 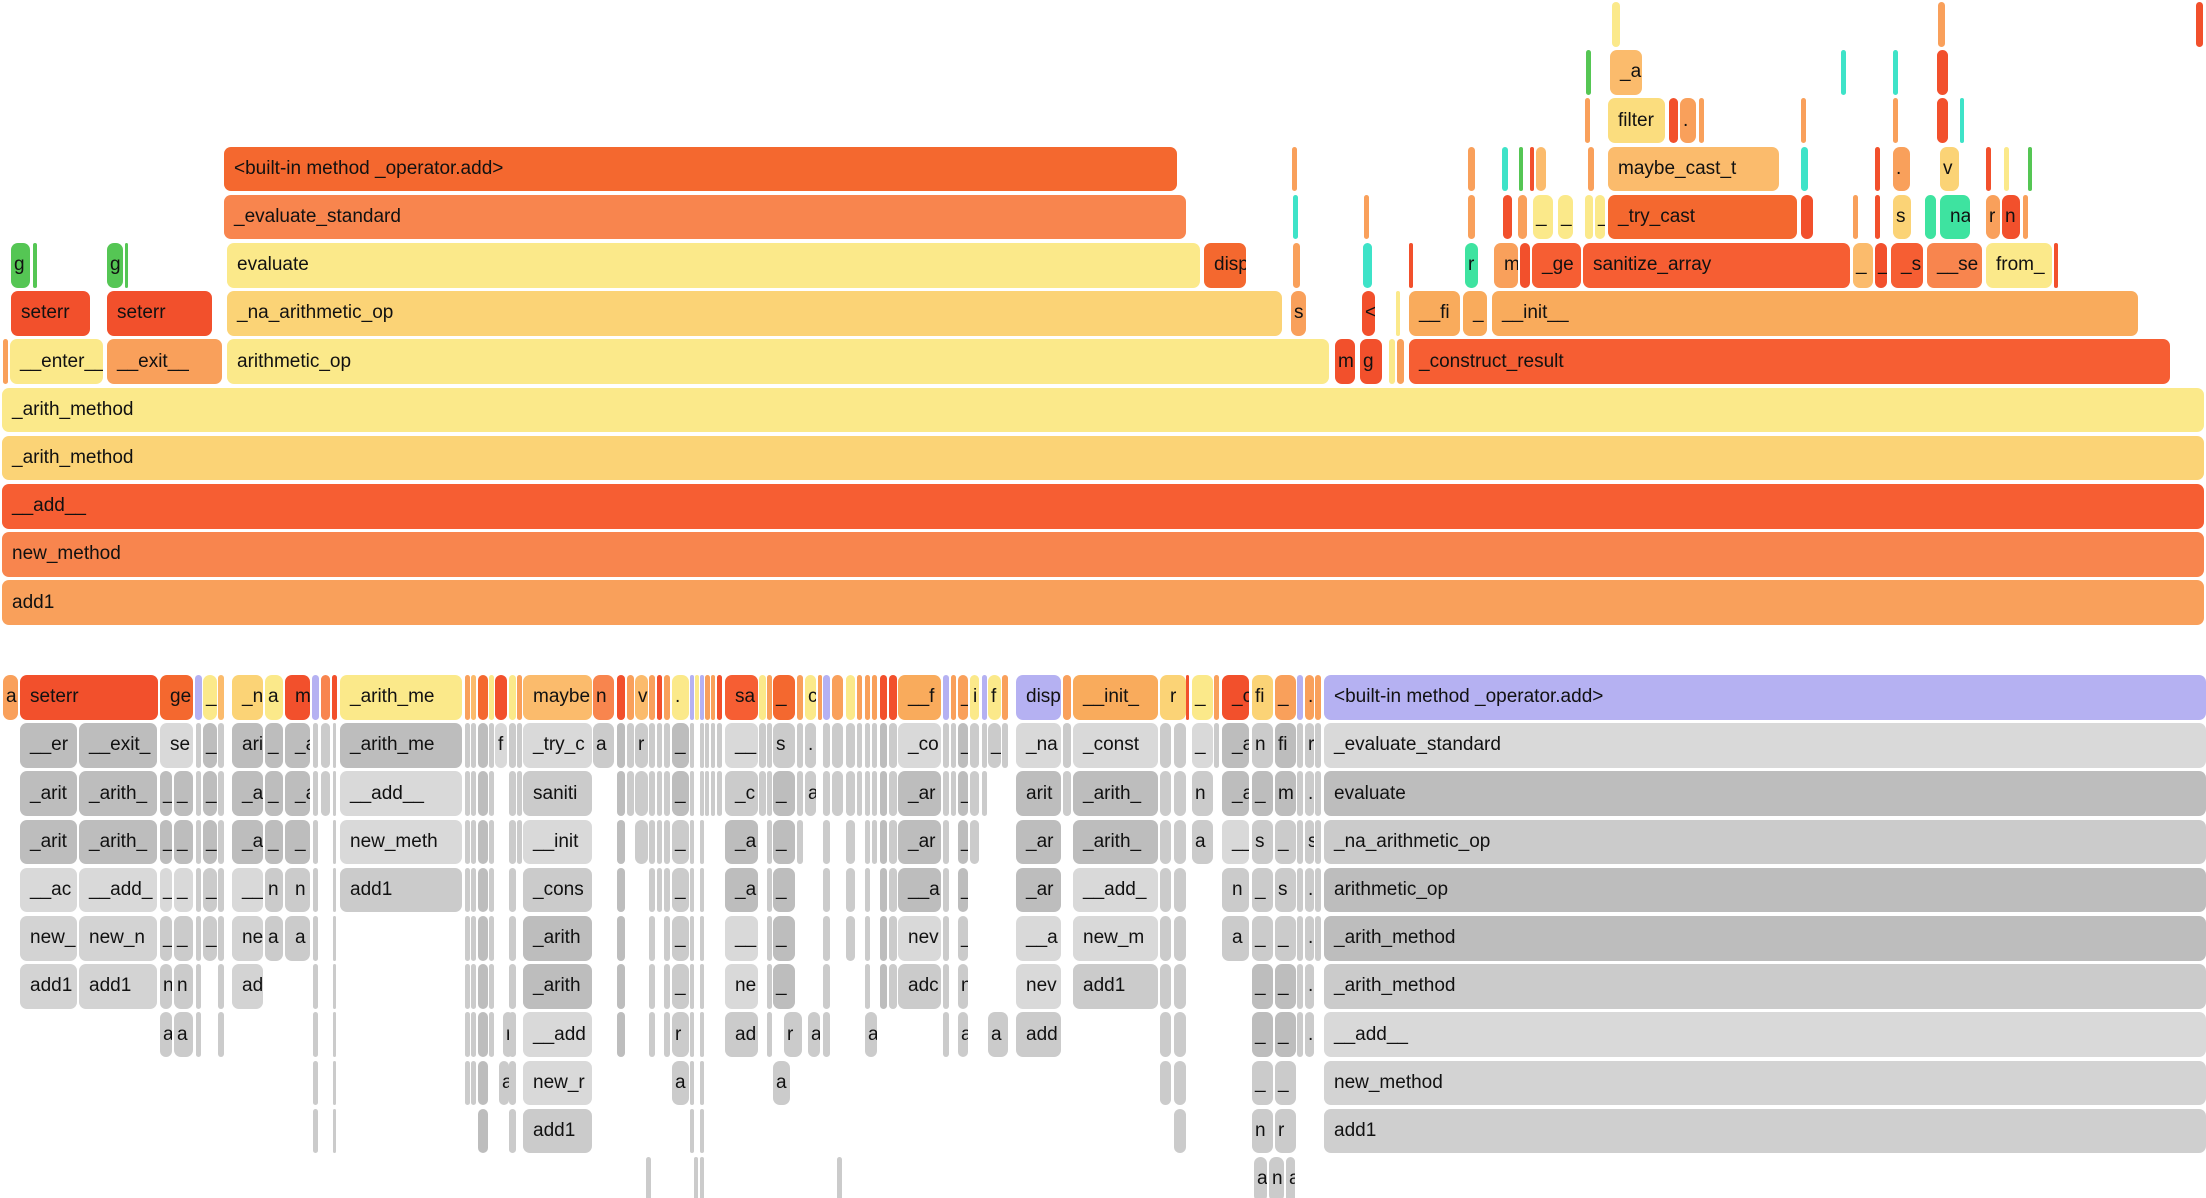 I want to click on flame-frame: __add_, so click(x=1115, y=890).